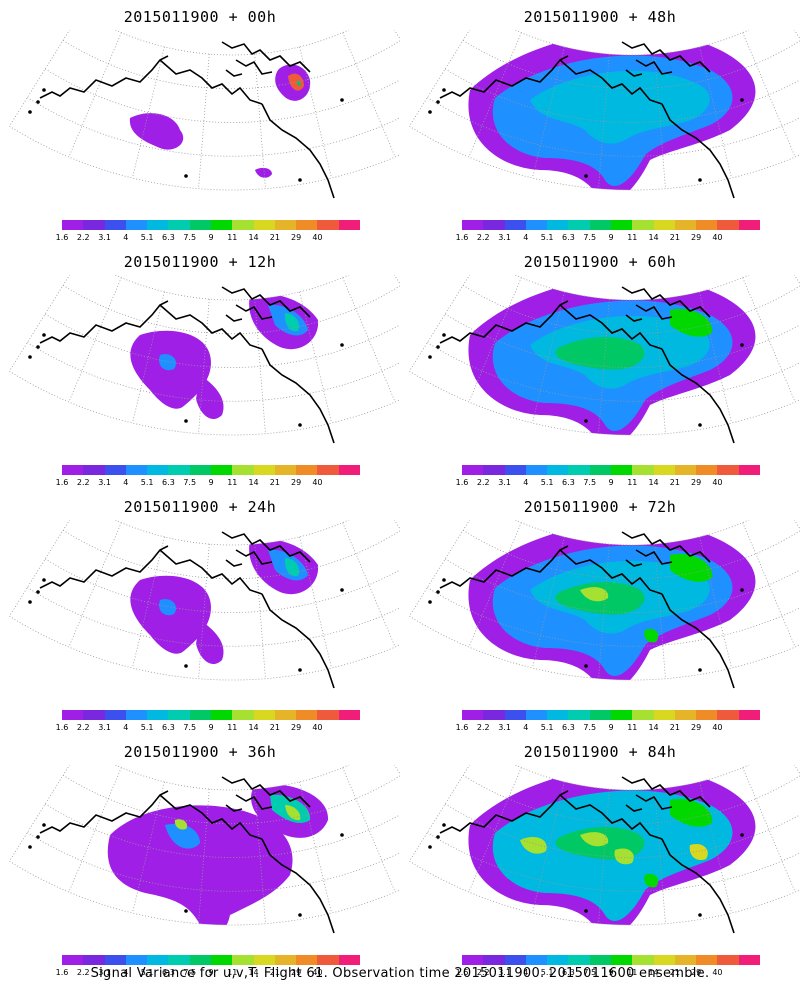 Image resolution: width=800 pixels, height=1000 pixels. What do you see at coordinates (600, 17) in the screenshot?
I see `panel-title: 2015011900 + 48h` at bounding box center [600, 17].